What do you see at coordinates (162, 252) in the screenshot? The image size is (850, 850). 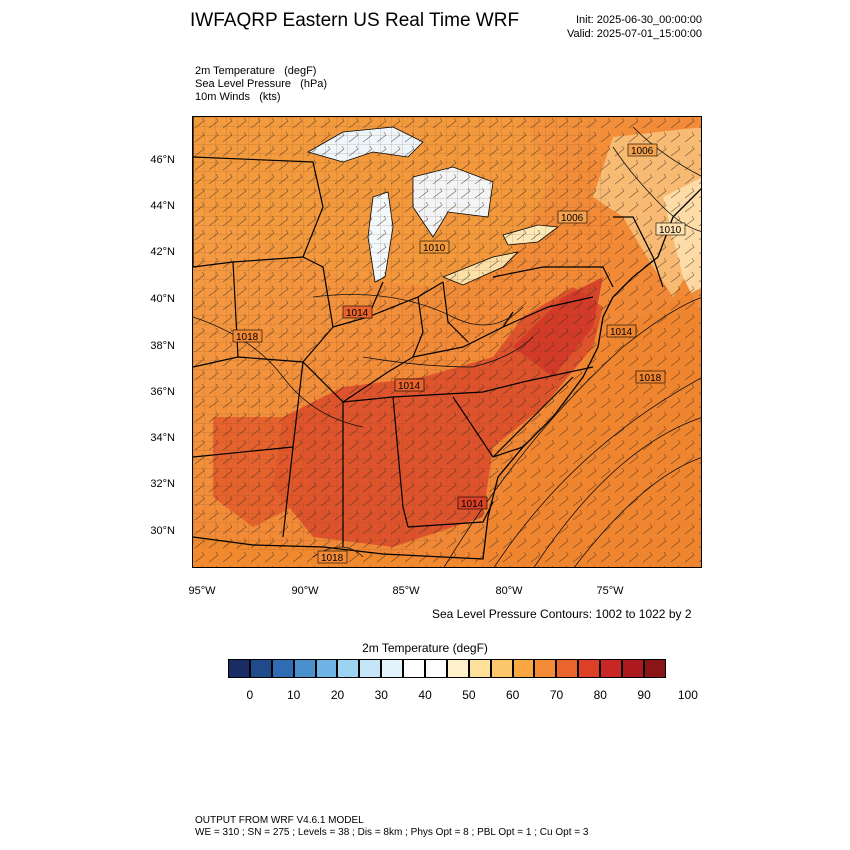 I see `lat-label: 42°N` at bounding box center [162, 252].